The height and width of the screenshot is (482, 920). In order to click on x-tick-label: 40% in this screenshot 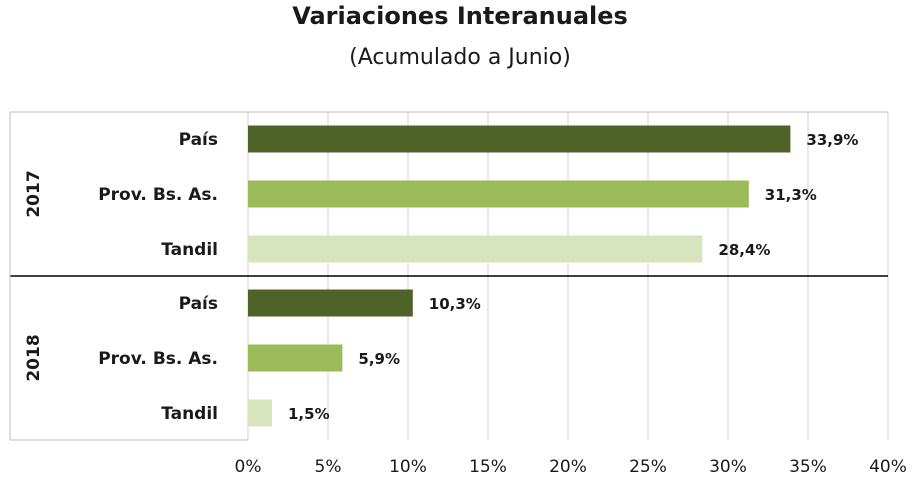, I will do `click(888, 467)`.